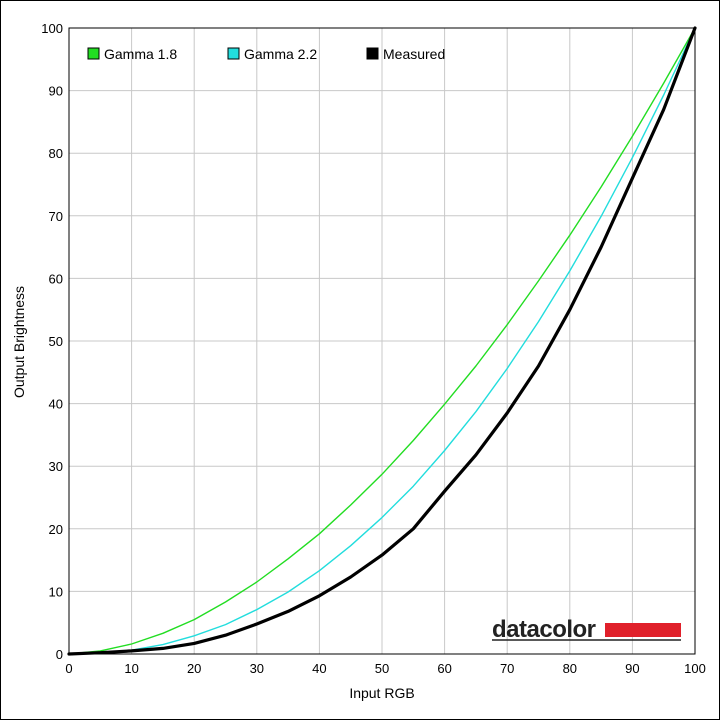 This screenshot has width=720, height=721. What do you see at coordinates (632, 668) in the screenshot?
I see `x-tick-label: 90` at bounding box center [632, 668].